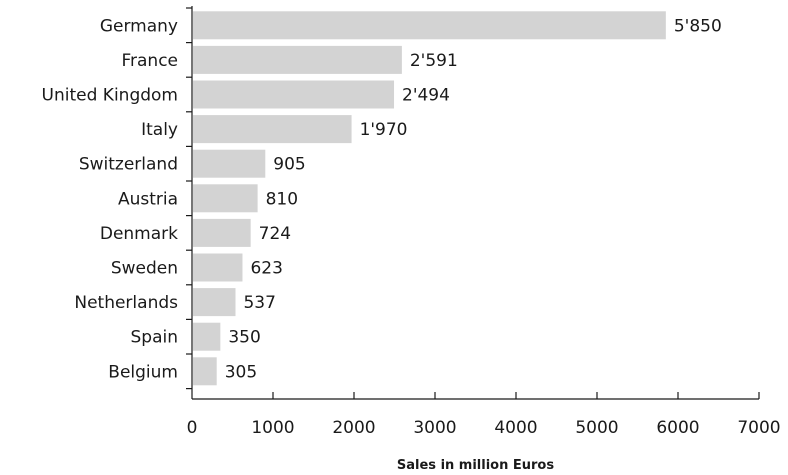 This screenshot has width=788, height=475. What do you see at coordinates (484, 415) in the screenshot?
I see `x-axis-ticks: 0 1000 2000 3000 4000 5000 6000 7000` at bounding box center [484, 415].